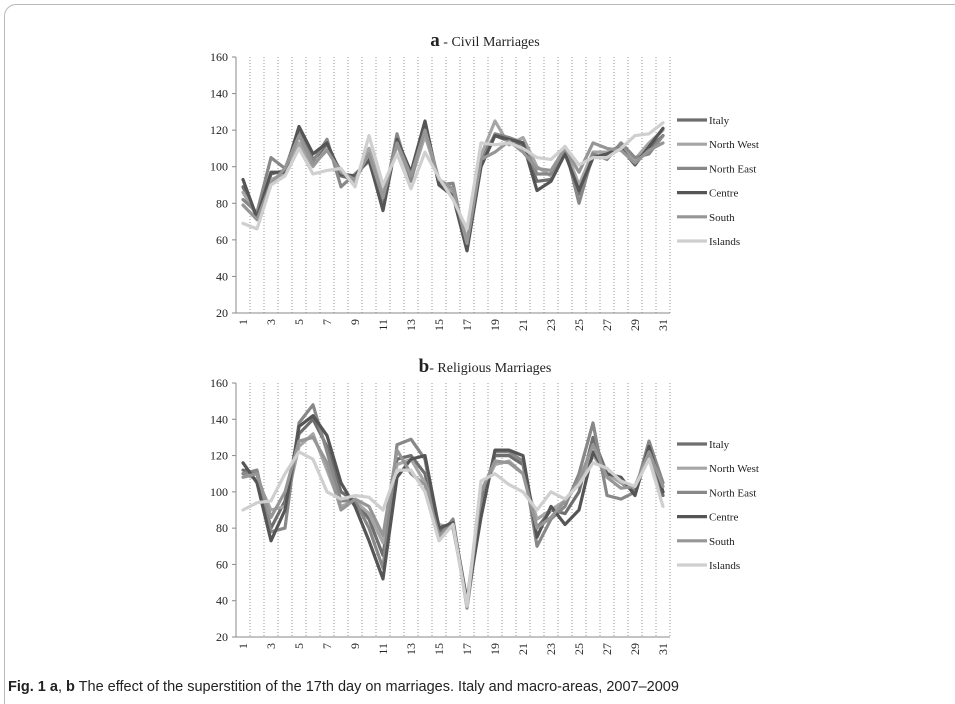 The height and width of the screenshot is (704, 955). I want to click on chart-title-b: b- Religious Marriages, so click(485, 366).